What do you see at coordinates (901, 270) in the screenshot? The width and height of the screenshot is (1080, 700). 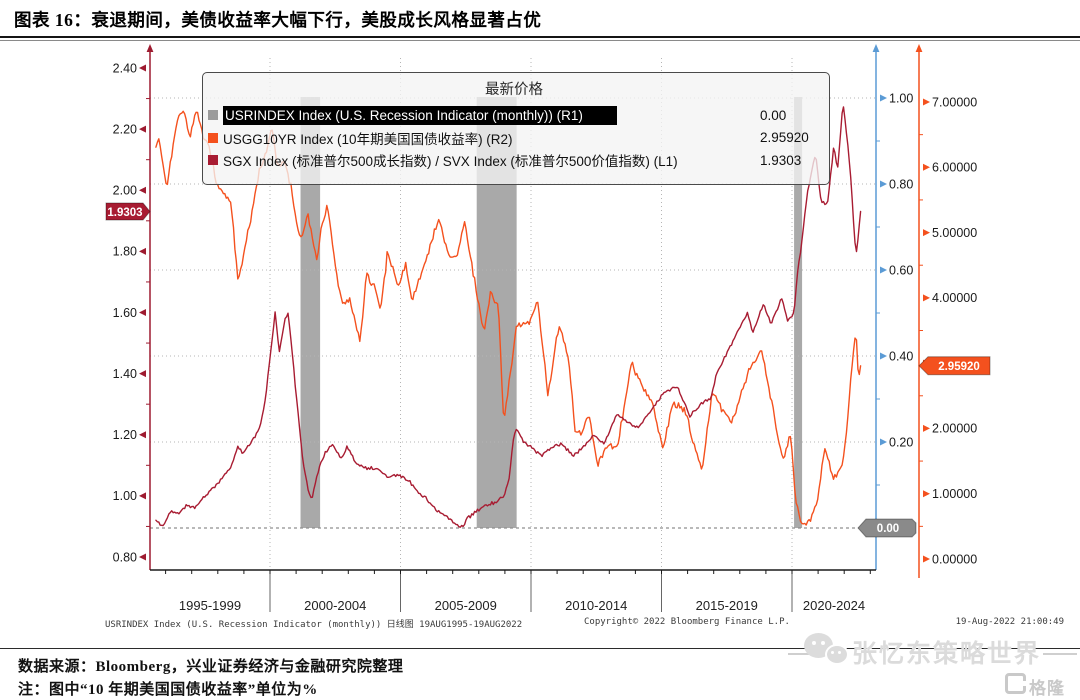 I see `svg-text: 0.60` at bounding box center [901, 270].